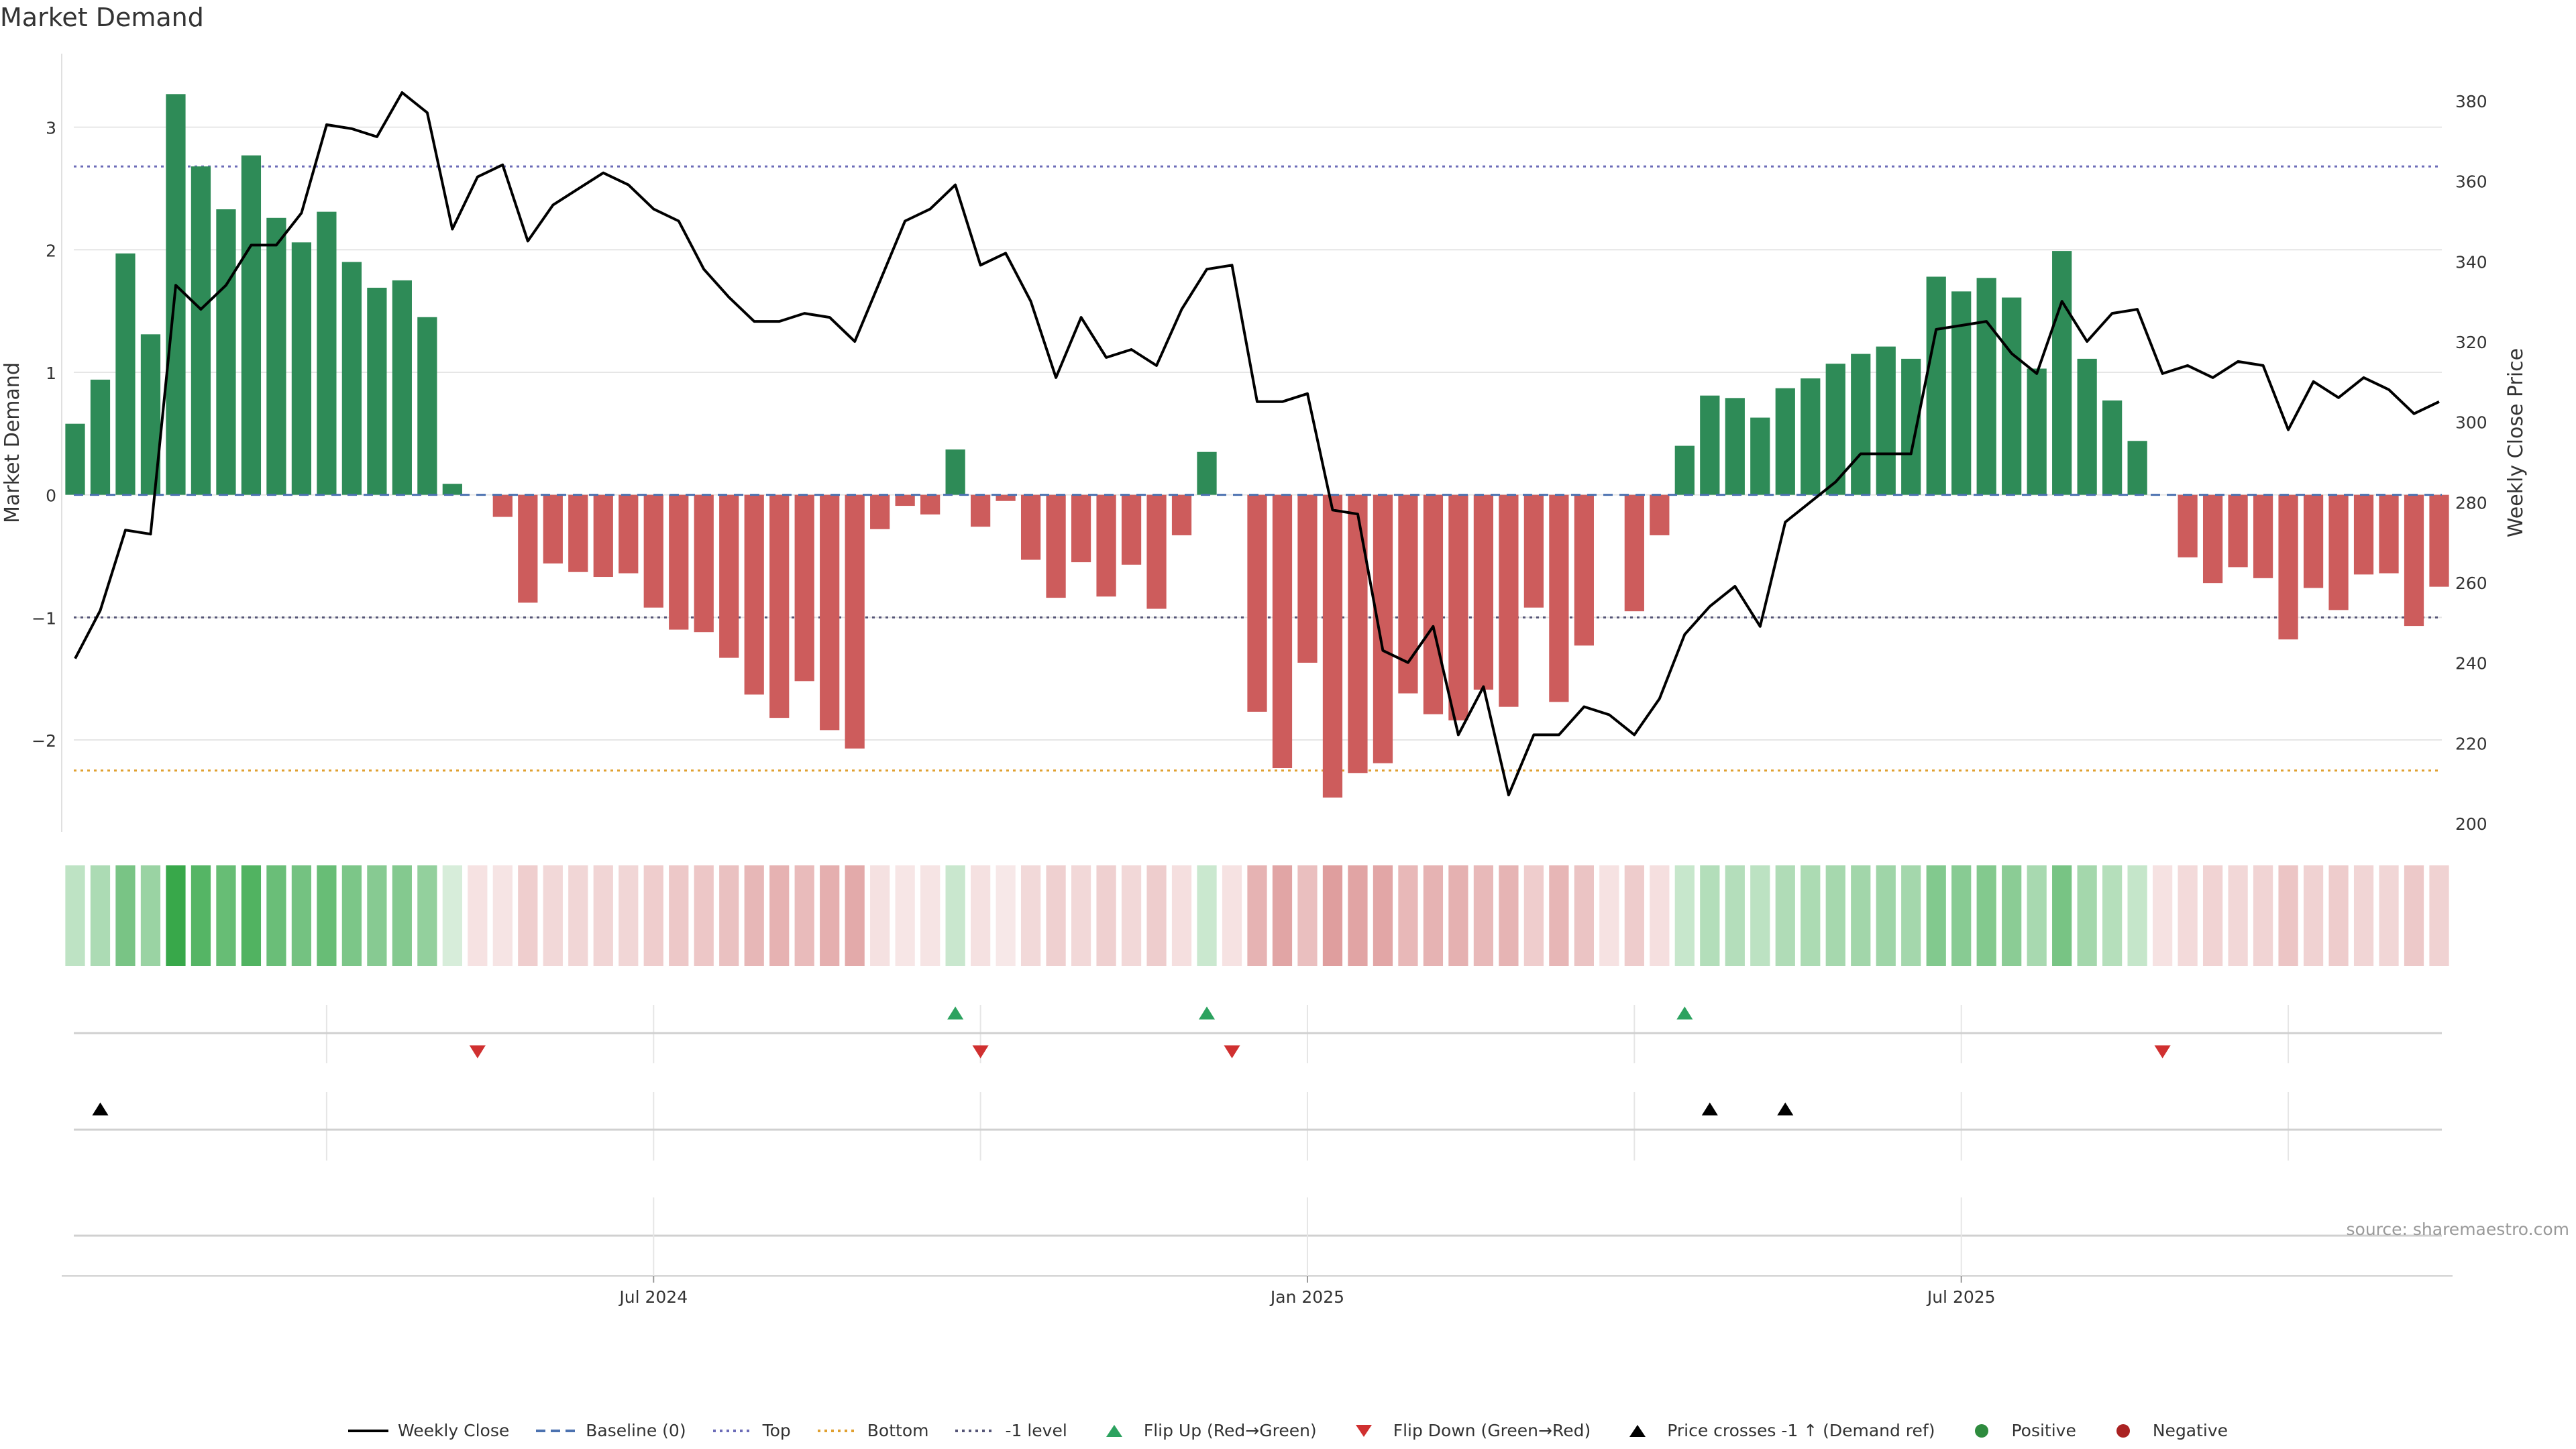 The width and height of the screenshot is (2576, 1449). Describe the element at coordinates (1801, 1430) in the screenshot. I see `legend-label: Price crosses -1 ↑ (Demand ref)` at that location.